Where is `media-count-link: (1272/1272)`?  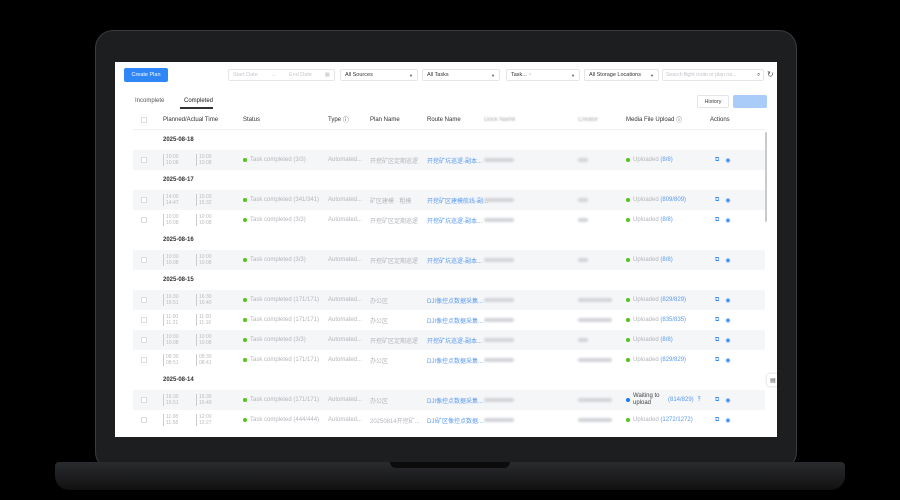 media-count-link: (1272/1272) is located at coordinates (676, 420).